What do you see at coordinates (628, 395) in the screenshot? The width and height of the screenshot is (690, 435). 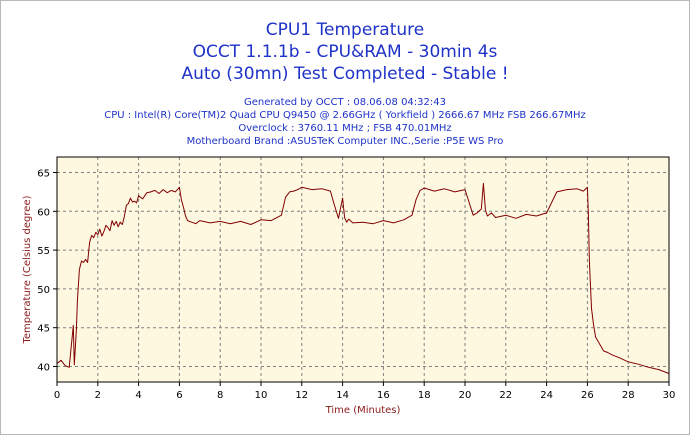 I see `x-tick-label: 28` at bounding box center [628, 395].